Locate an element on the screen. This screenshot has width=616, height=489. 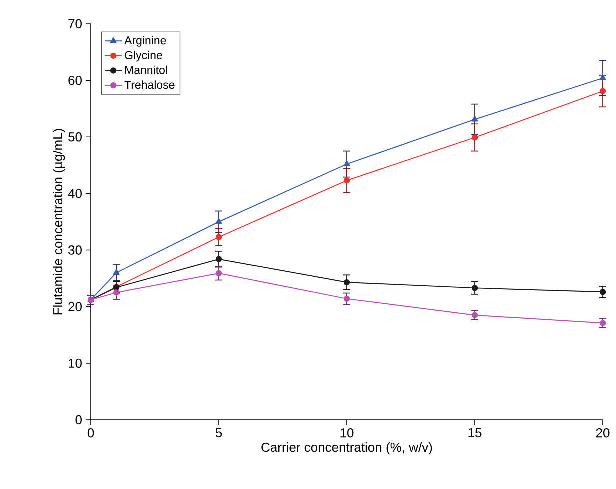
x-tick-label: 10 is located at coordinates (347, 433).